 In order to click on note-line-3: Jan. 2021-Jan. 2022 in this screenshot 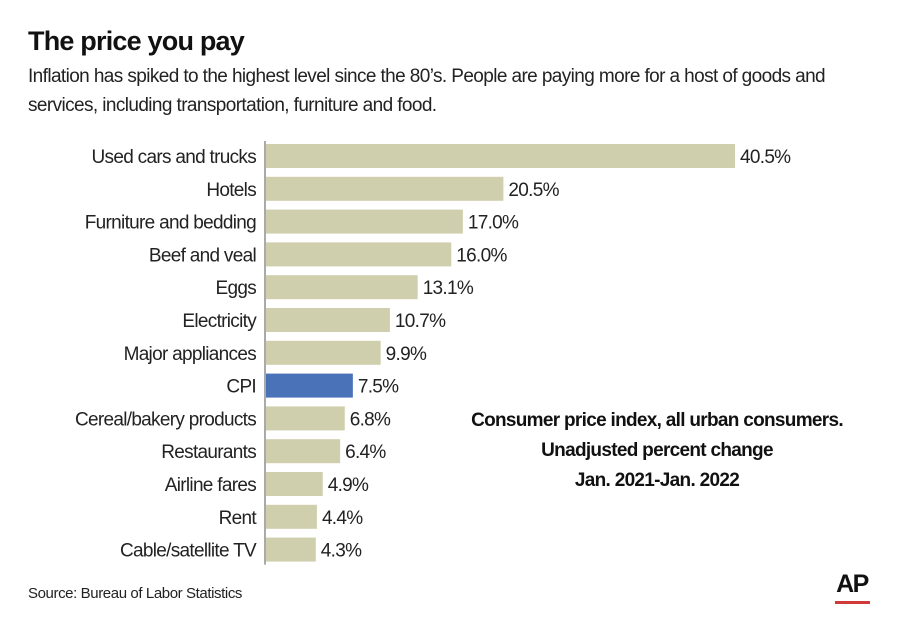, I will do `click(657, 480)`.